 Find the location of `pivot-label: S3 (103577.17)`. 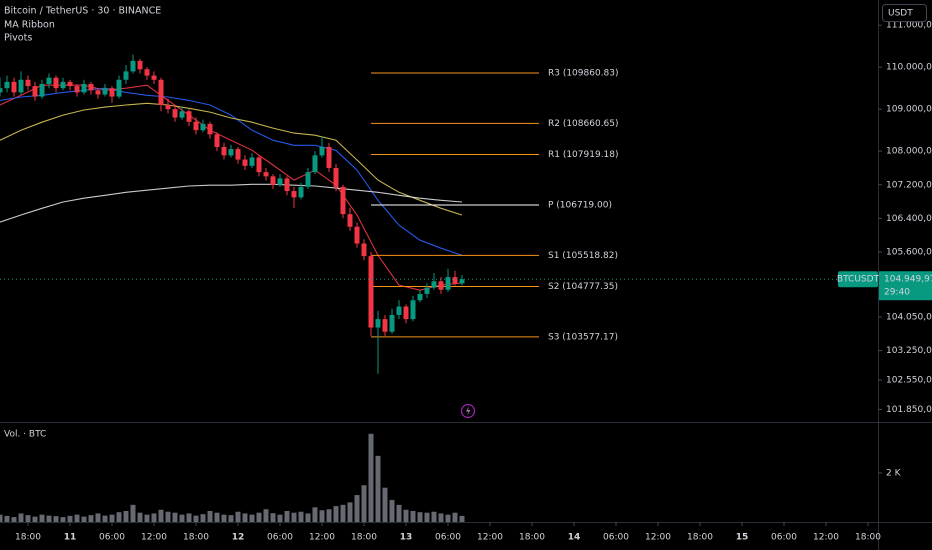

pivot-label: S3 (103577.17) is located at coordinates (583, 337).